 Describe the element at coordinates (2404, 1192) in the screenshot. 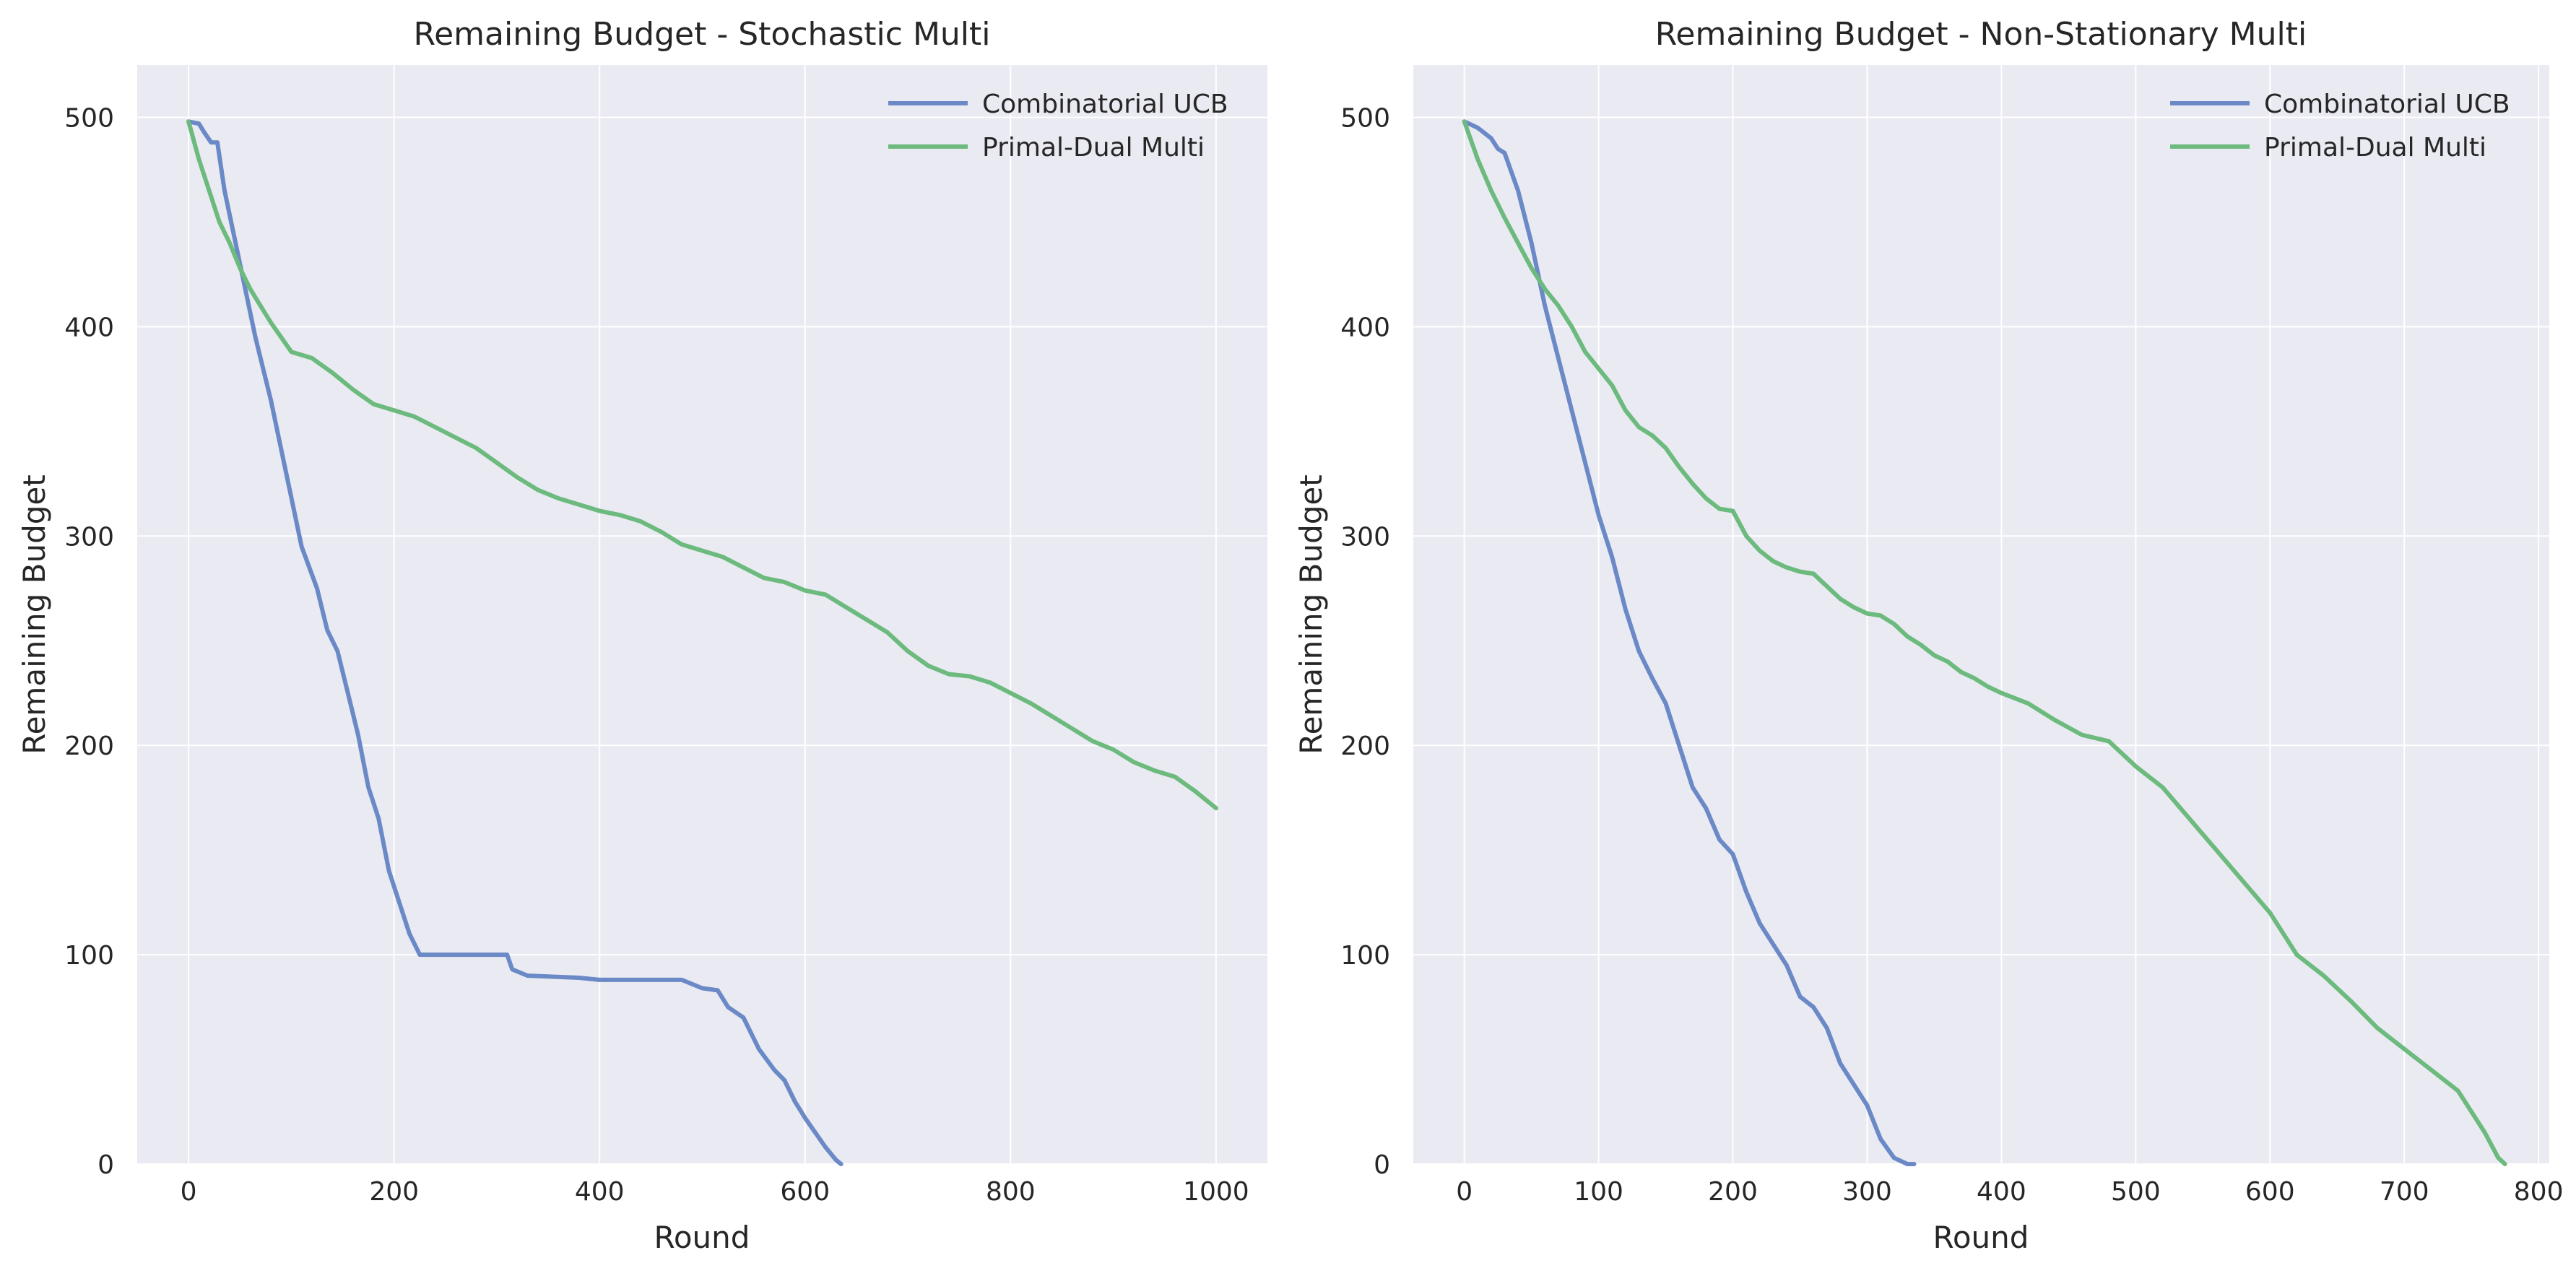

I see `x-tick-label: 700` at that location.